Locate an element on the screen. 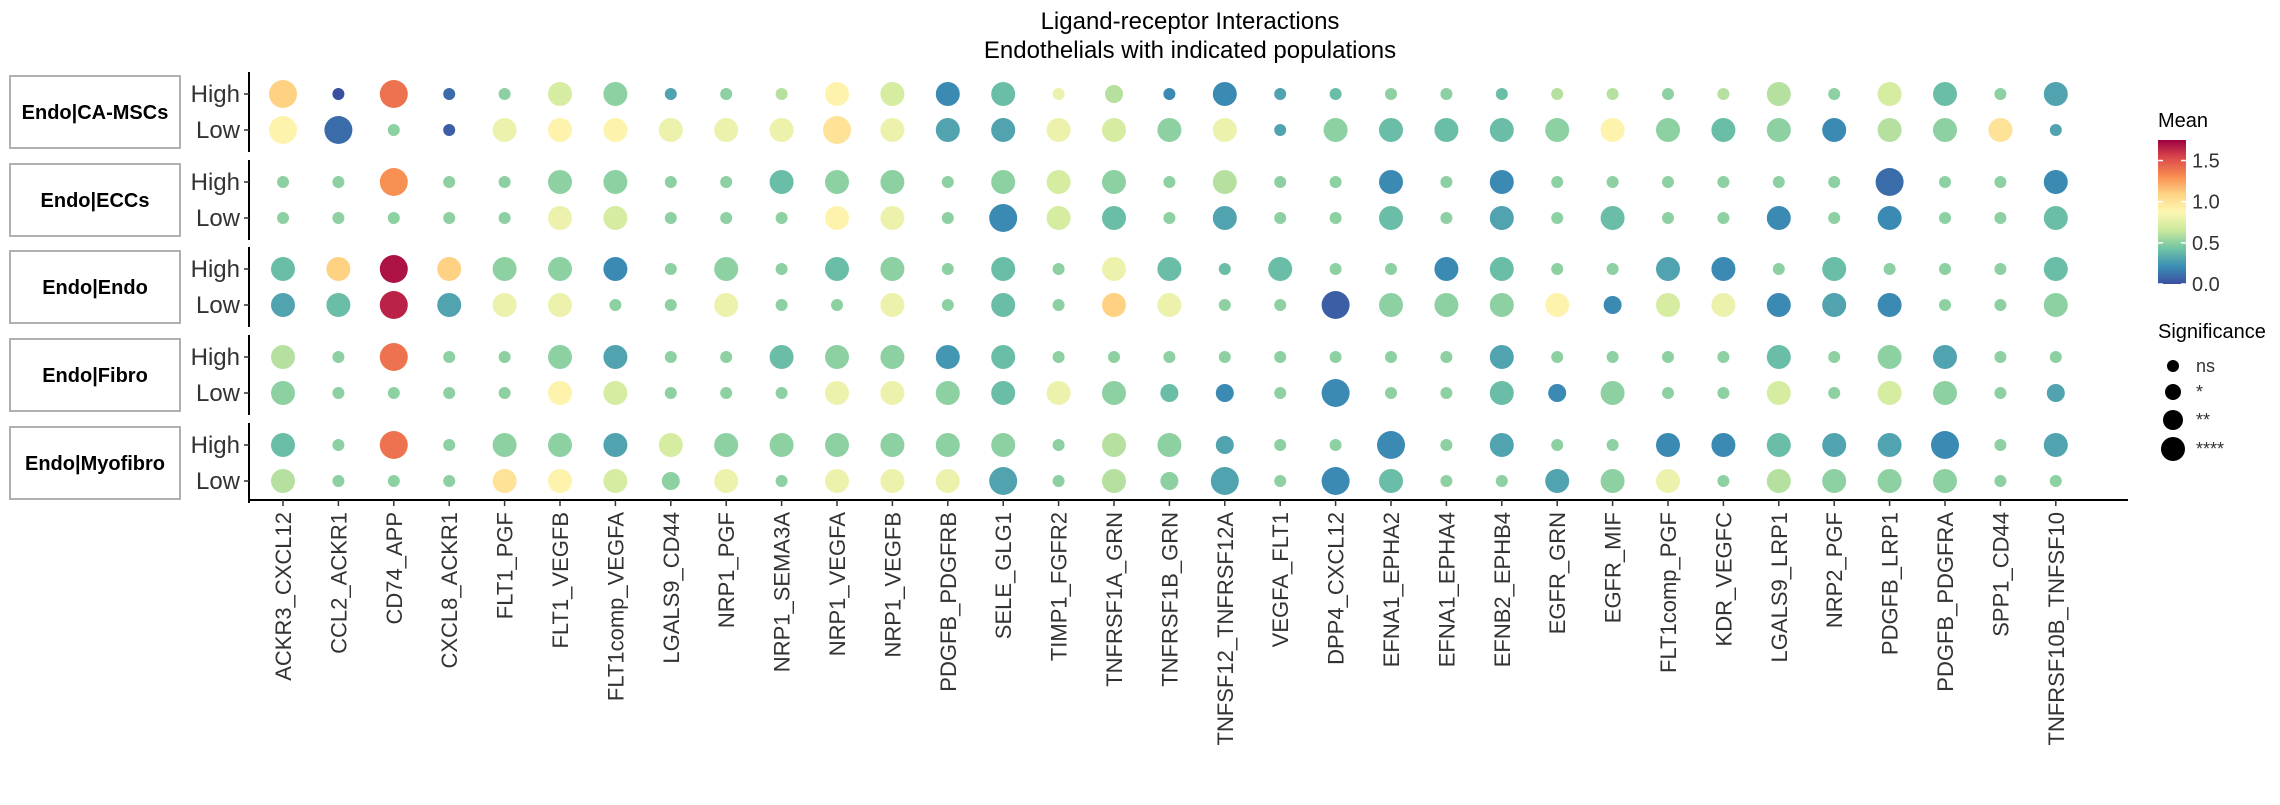 The width and height of the screenshot is (2280, 805). color-bar-tick-label: 1.0 is located at coordinates (2206, 203).